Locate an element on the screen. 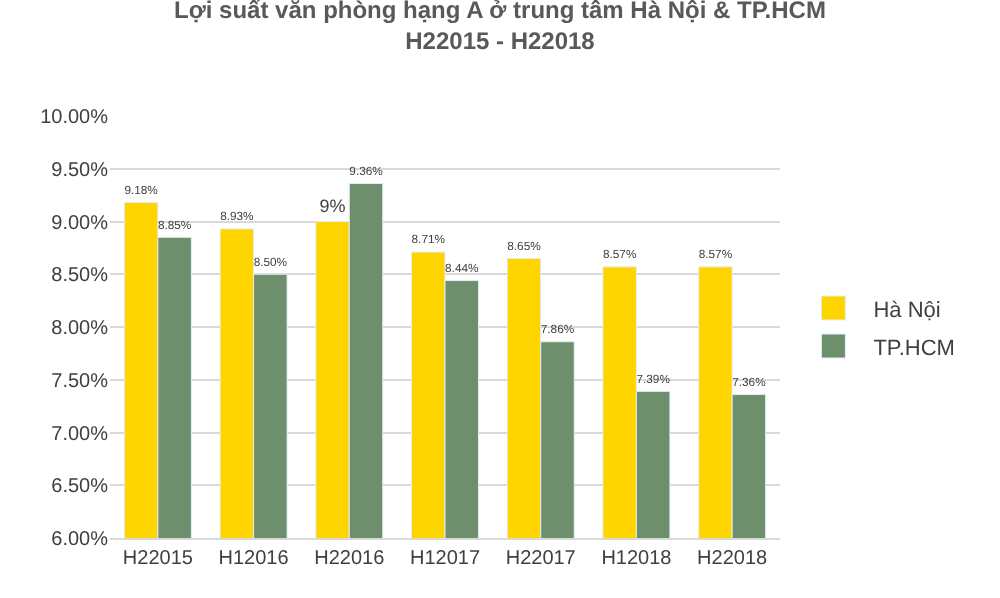  x-tick-label: H12017 is located at coordinates (445, 559).